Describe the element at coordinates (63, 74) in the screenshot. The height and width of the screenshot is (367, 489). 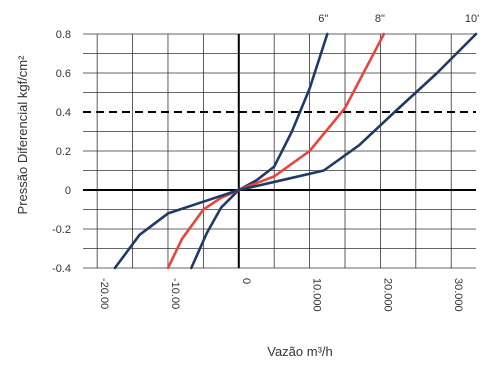
I see `y-tick-label: 0.6` at that location.